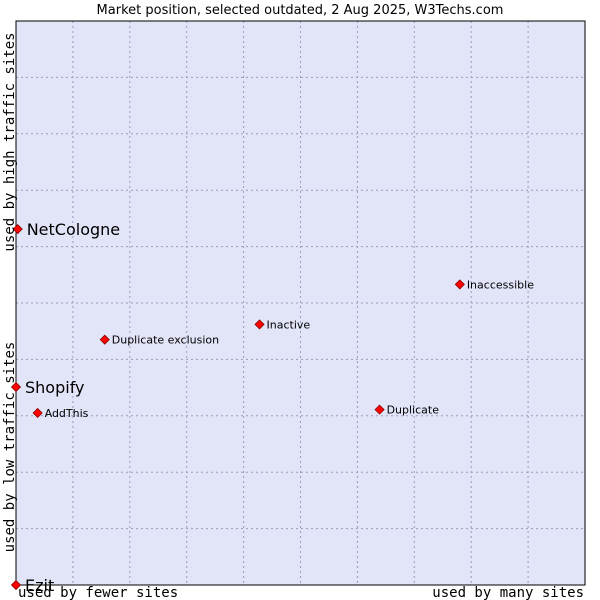 Image resolution: width=600 pixels, height=600 pixels. I want to click on data-point: Inaccessible, so click(494, 284).